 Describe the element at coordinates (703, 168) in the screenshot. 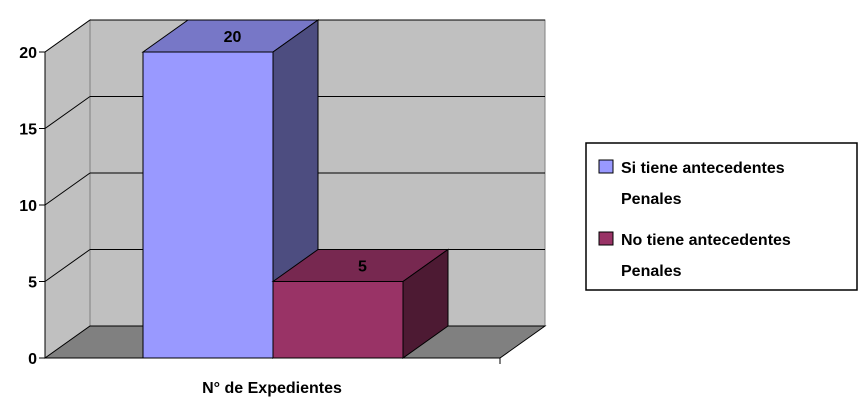

I see `legend-label-si-line1: Si tiene antecedentes` at that location.